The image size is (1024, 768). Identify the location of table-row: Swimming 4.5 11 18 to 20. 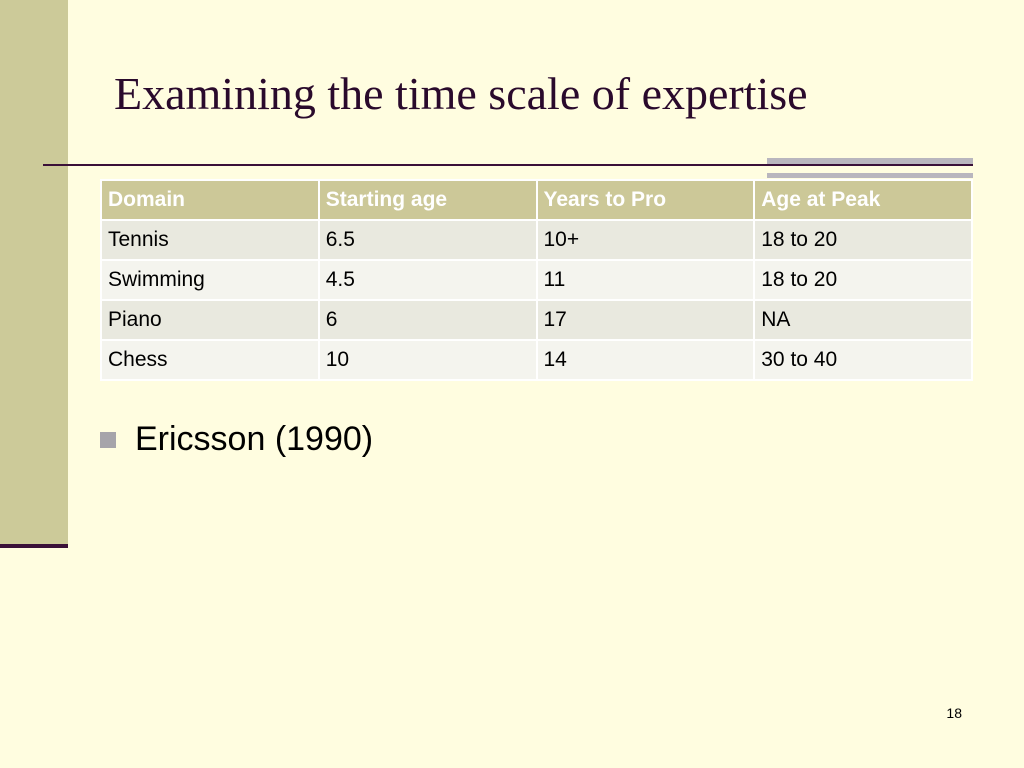
(536, 280).